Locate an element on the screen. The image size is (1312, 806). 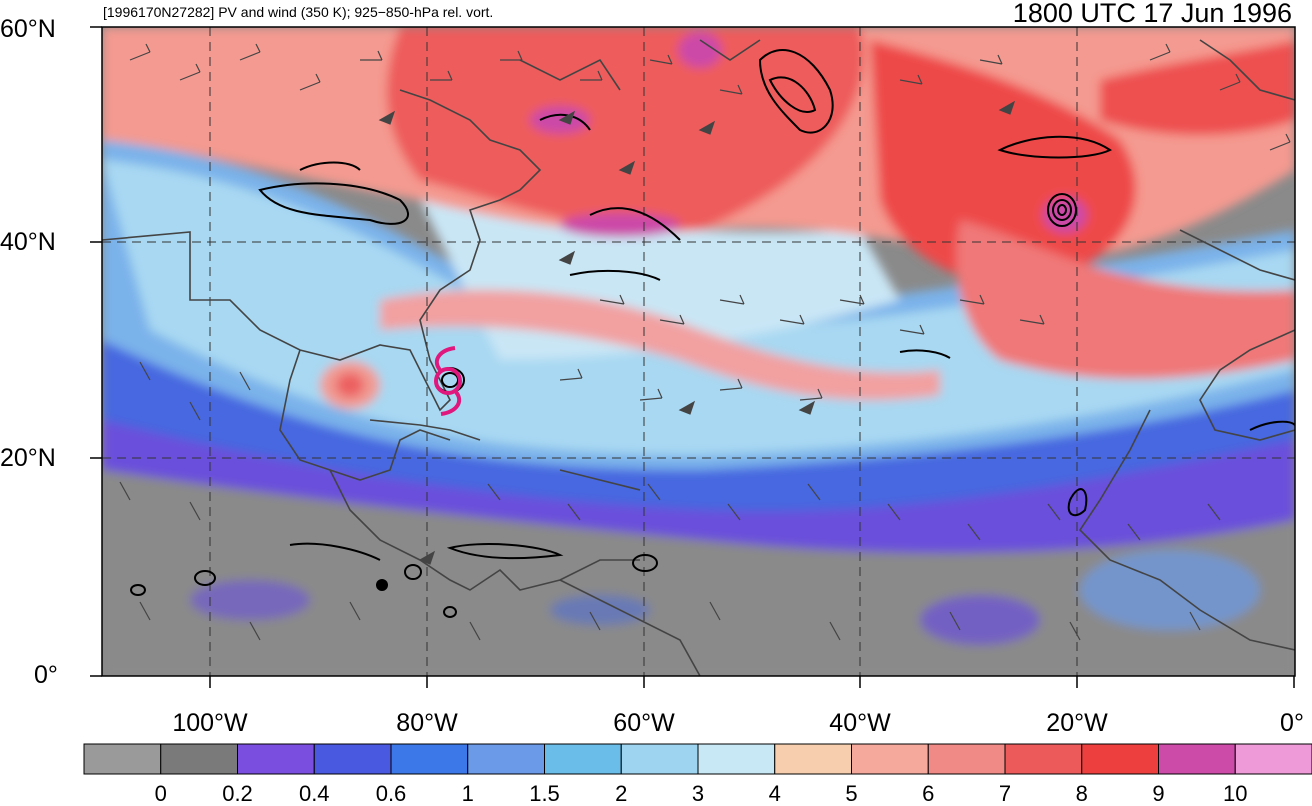
lon-label-60w: 60°W is located at coordinates (644, 723).